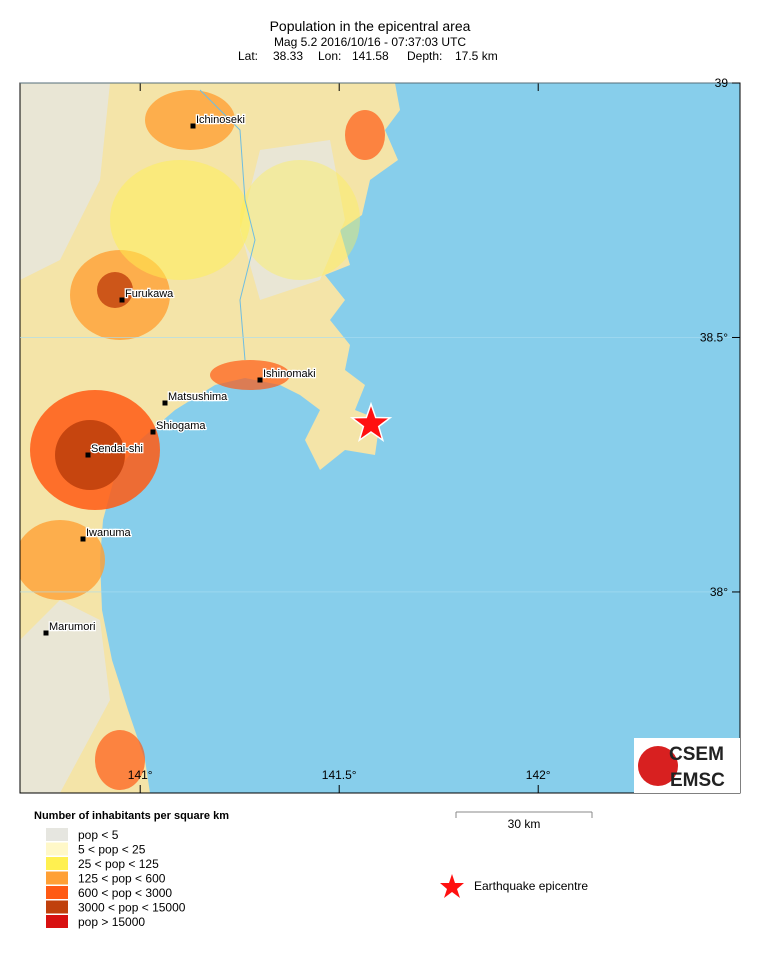 This screenshot has width=760, height=954. Describe the element at coordinates (220, 120) in the screenshot. I see `city-label: Ichinoseki` at that location.